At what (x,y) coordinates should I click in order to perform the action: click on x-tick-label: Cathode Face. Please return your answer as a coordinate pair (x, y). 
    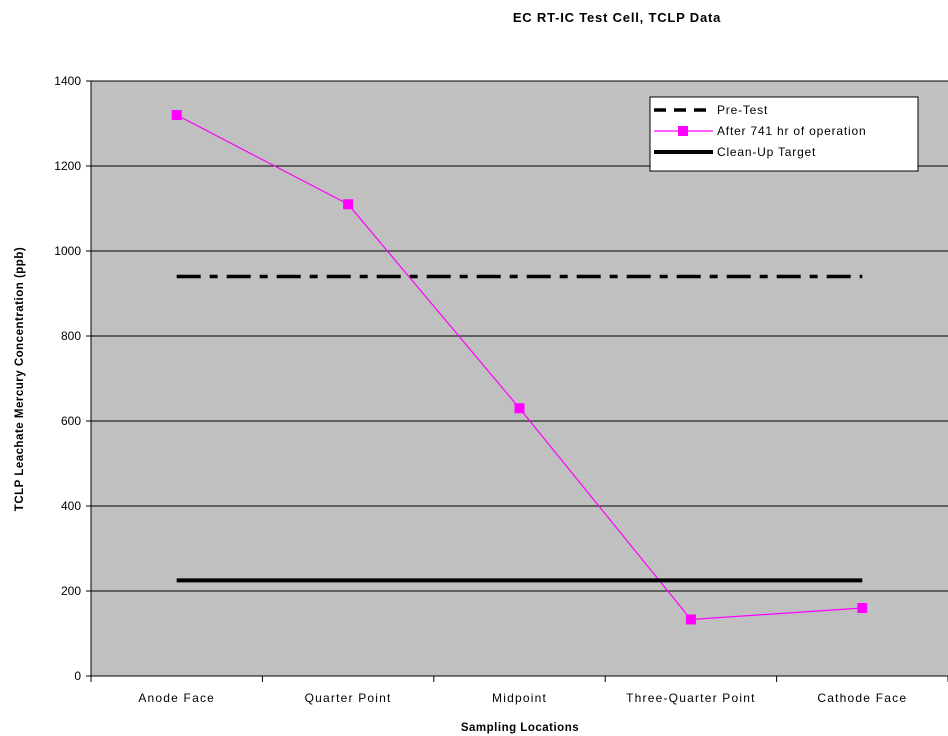
    Looking at the image, I should click on (862, 698).